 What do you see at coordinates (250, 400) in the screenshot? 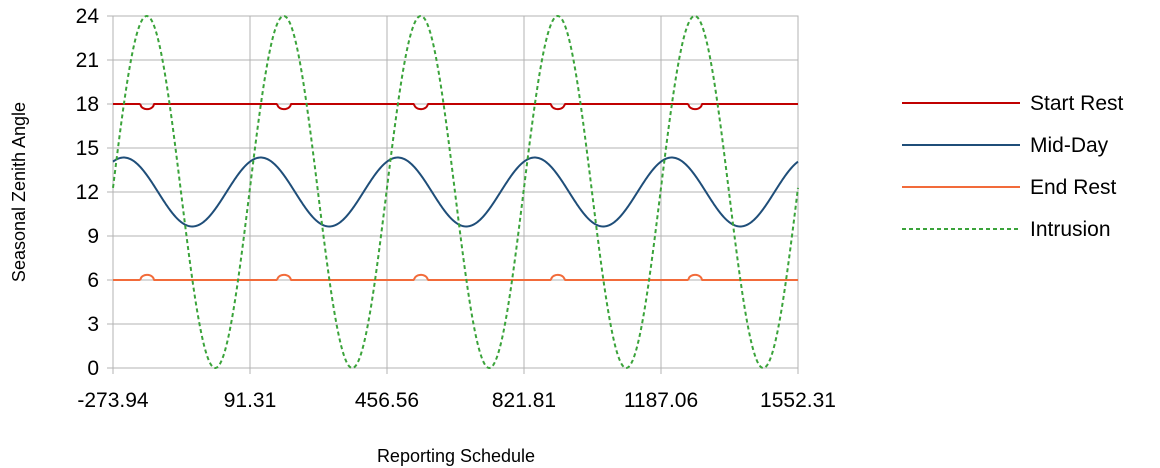
I see `x-tick-label: 91.31` at bounding box center [250, 400].